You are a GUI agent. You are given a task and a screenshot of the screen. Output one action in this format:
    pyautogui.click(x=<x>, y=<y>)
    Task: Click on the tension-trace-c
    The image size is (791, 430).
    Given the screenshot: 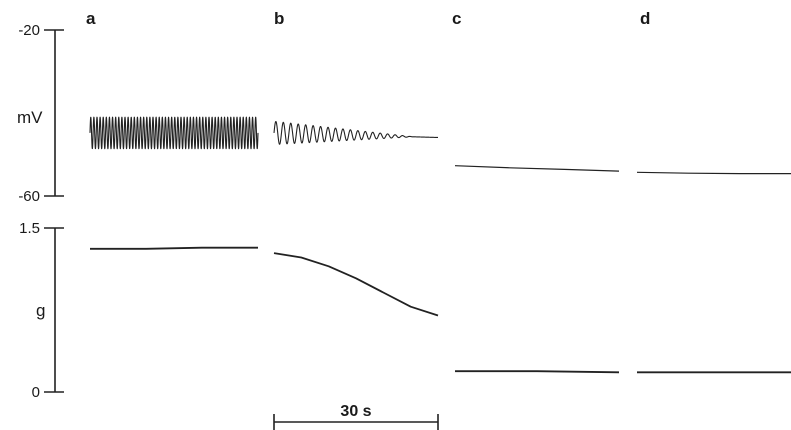 What is the action you would take?
    pyautogui.click(x=537, y=372)
    